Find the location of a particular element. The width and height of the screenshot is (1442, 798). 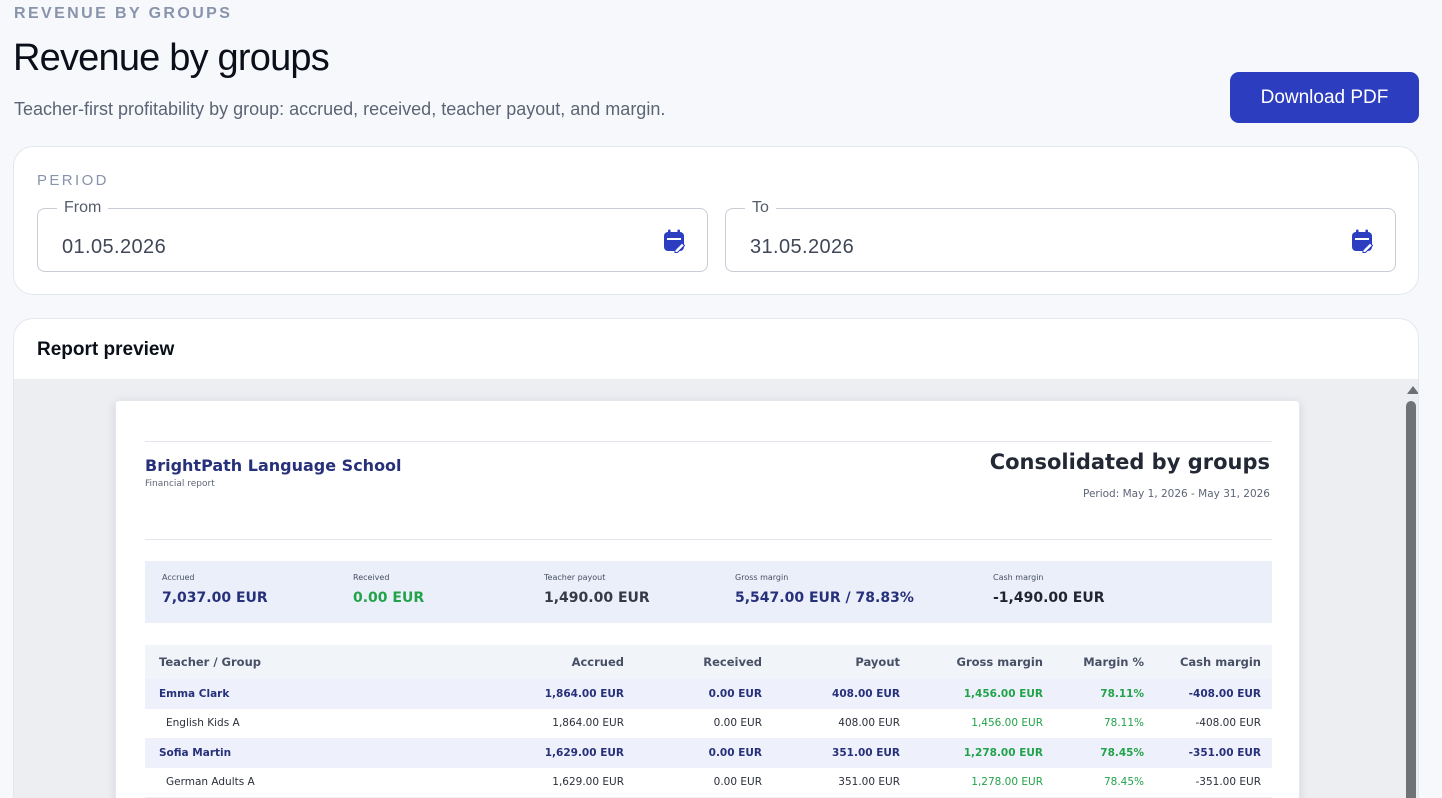

page-eyebrow: REVENUE BY GROUPS is located at coordinates (123, 13).